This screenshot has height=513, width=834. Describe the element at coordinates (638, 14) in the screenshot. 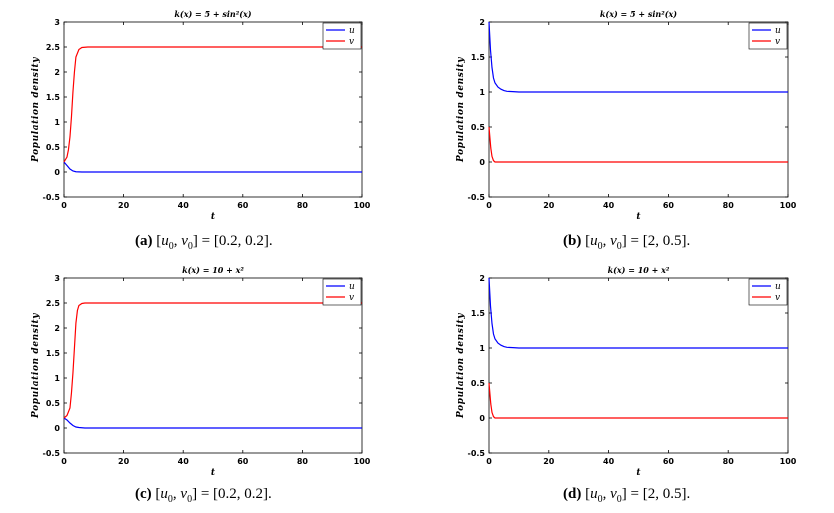

I see `chart-title: k(x) = 5 + sin²(x)` at that location.